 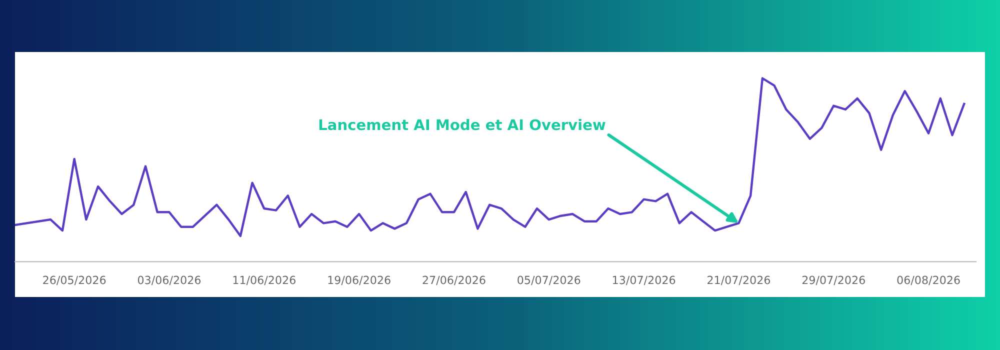 I want to click on x-tick-label: 11/06/2026, so click(x=264, y=281).